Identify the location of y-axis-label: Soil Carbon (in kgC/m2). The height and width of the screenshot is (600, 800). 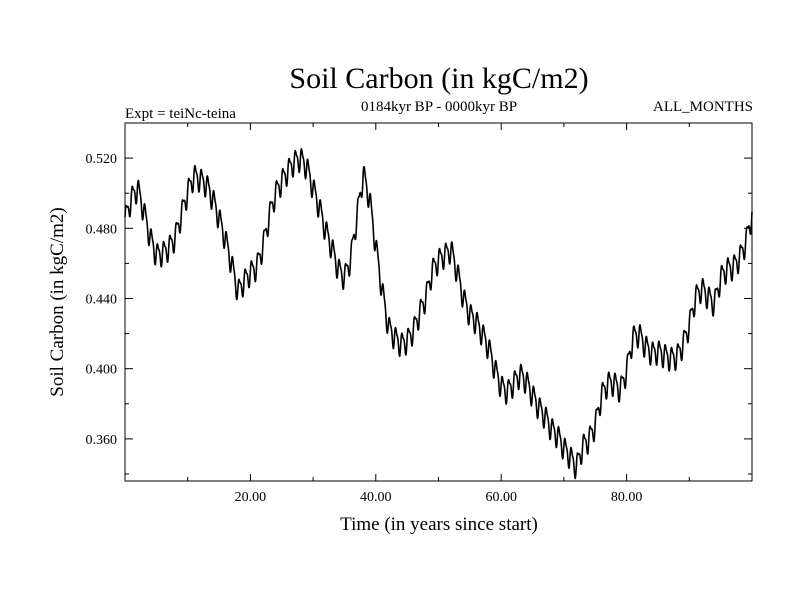
(57, 301).